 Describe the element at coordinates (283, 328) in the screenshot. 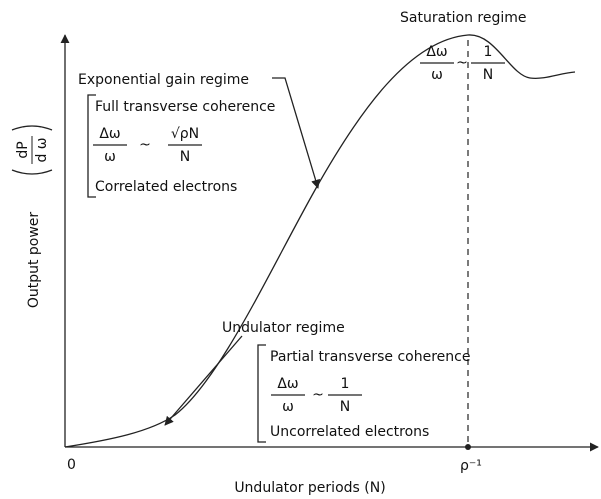

I see `regime-title: Undulator regime` at that location.